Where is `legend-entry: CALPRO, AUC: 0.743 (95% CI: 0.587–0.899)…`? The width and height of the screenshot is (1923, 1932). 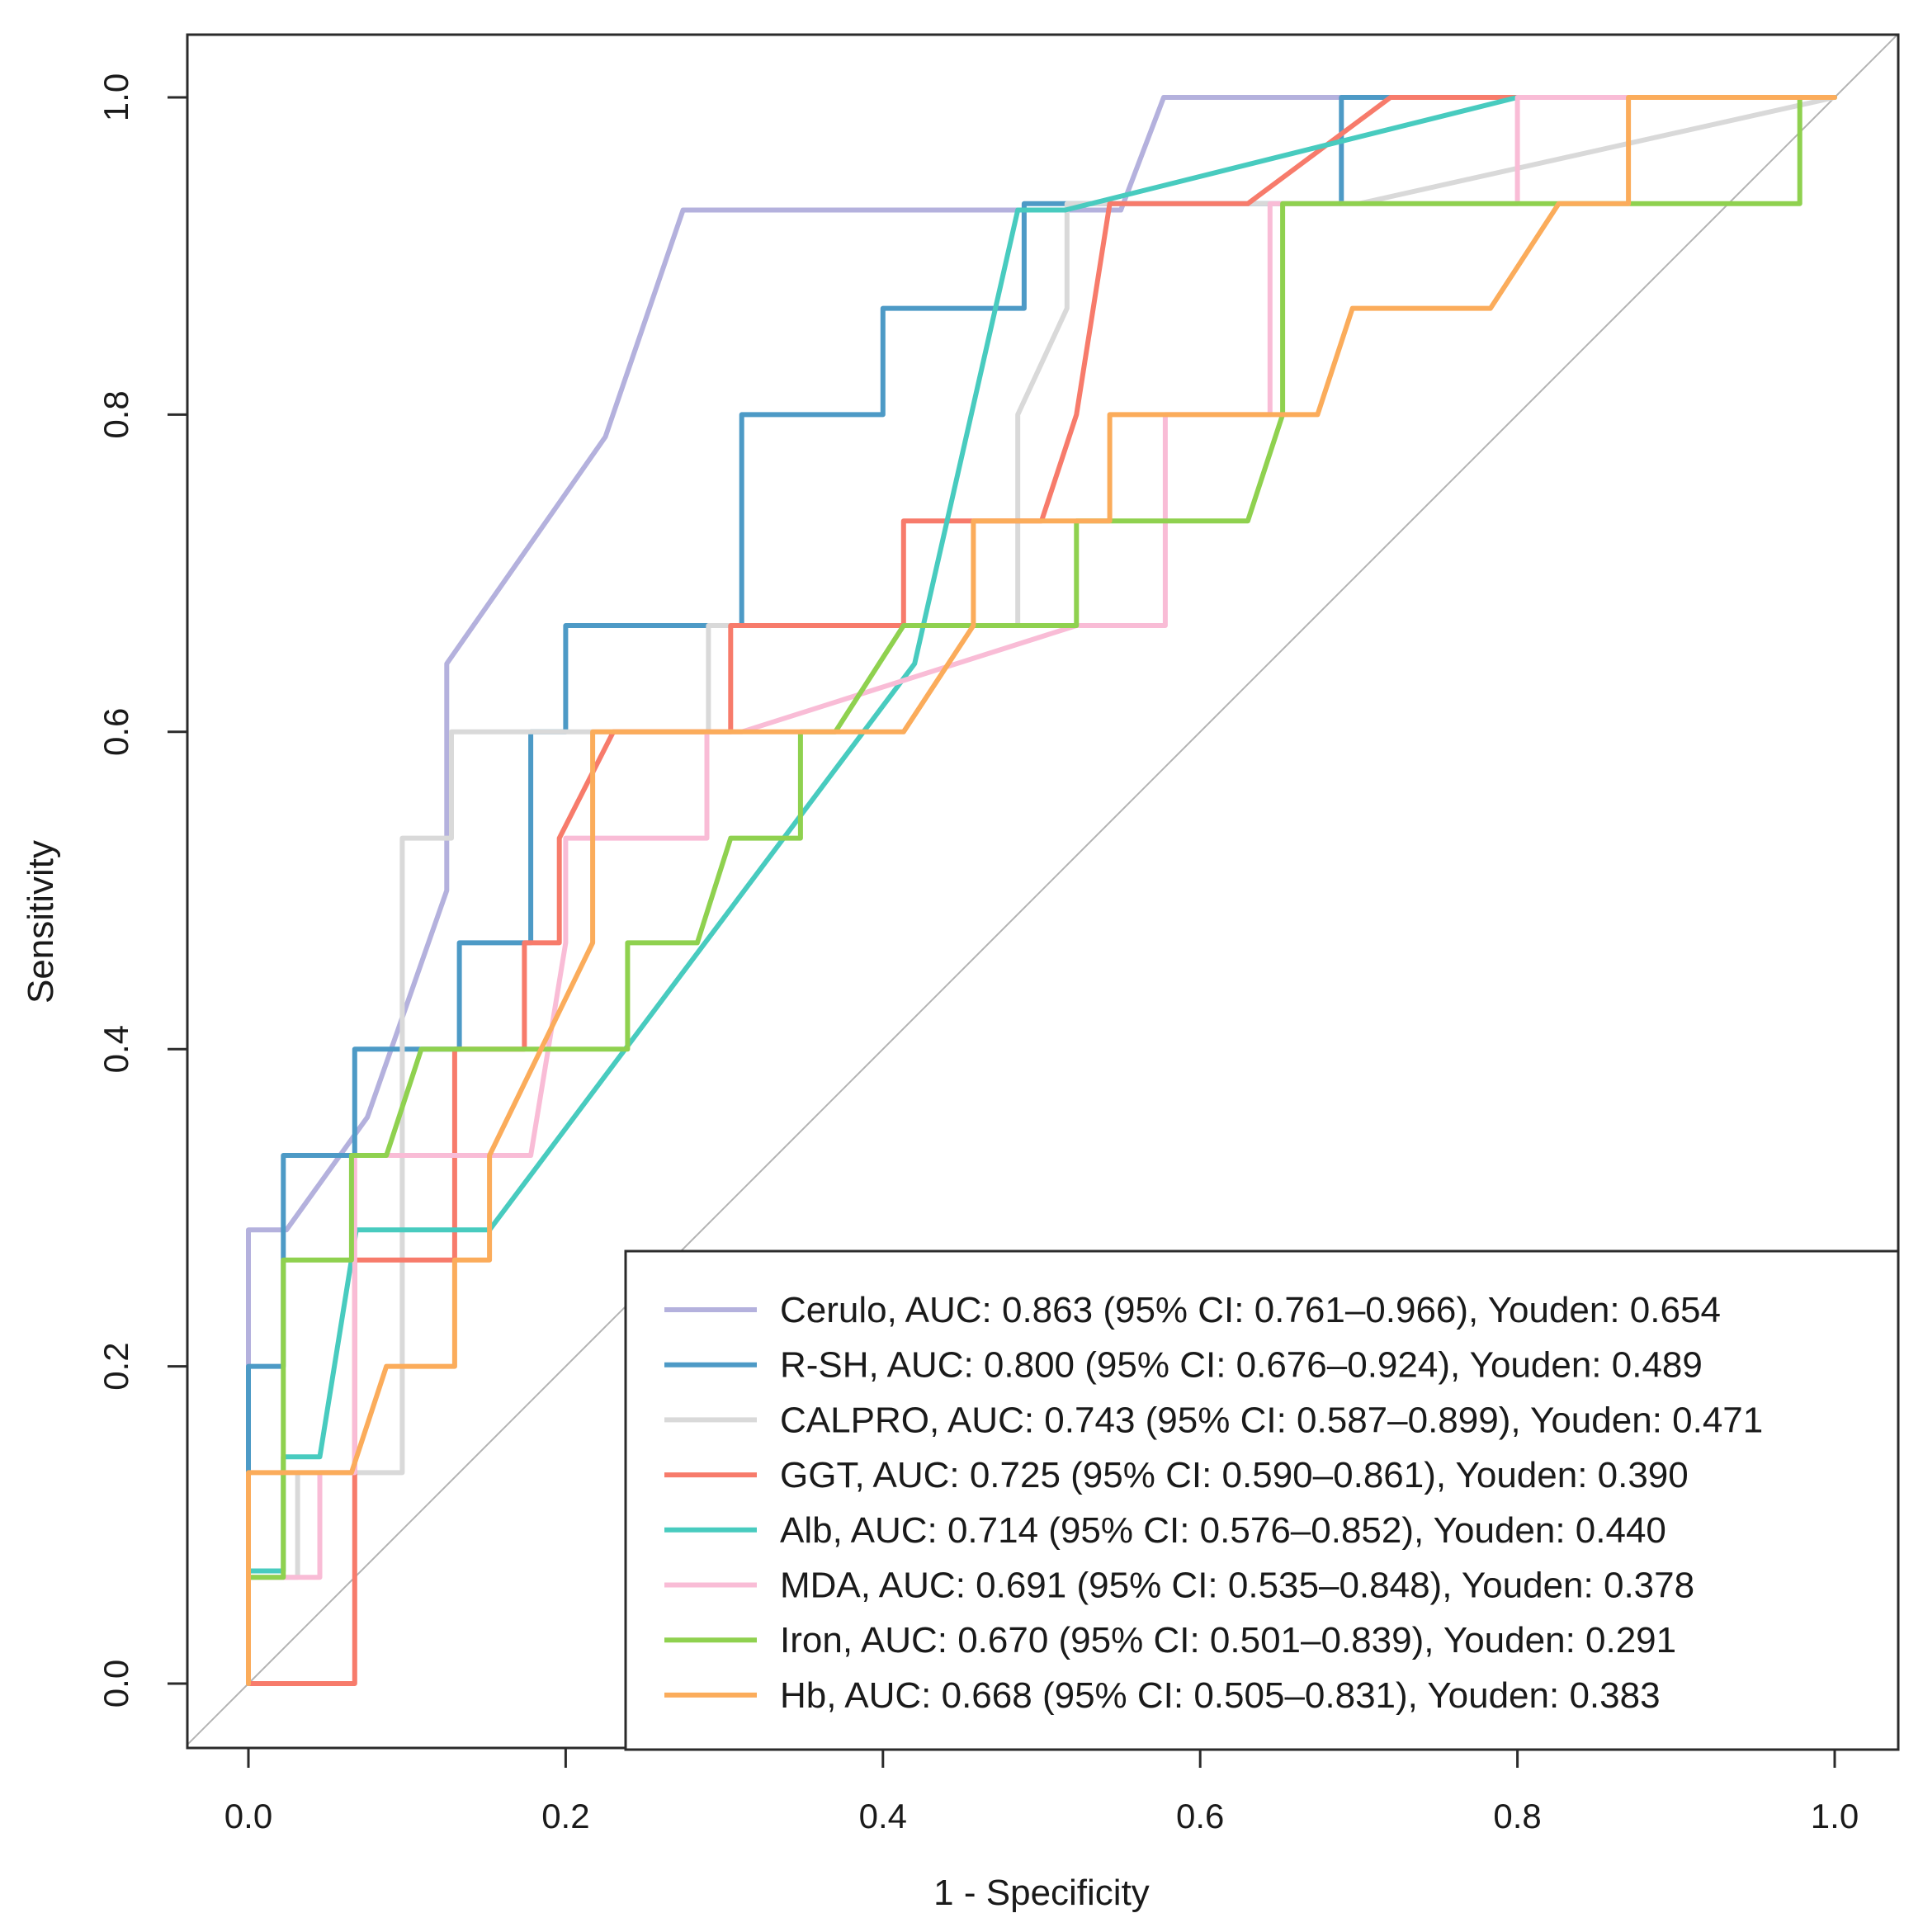
legend-entry: CALPRO, AUC: 0.743 (95% CI: 0.587–0.899)… is located at coordinates (1213, 1420).